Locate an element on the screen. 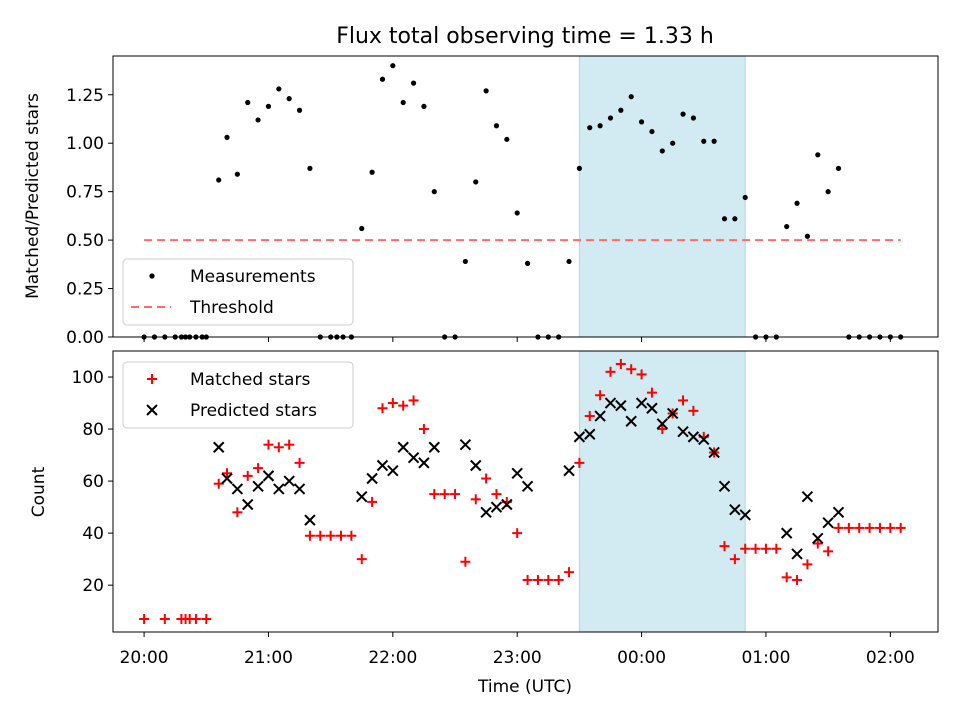 The image size is (960, 720). y-tick-label: 100 is located at coordinates (88, 378).